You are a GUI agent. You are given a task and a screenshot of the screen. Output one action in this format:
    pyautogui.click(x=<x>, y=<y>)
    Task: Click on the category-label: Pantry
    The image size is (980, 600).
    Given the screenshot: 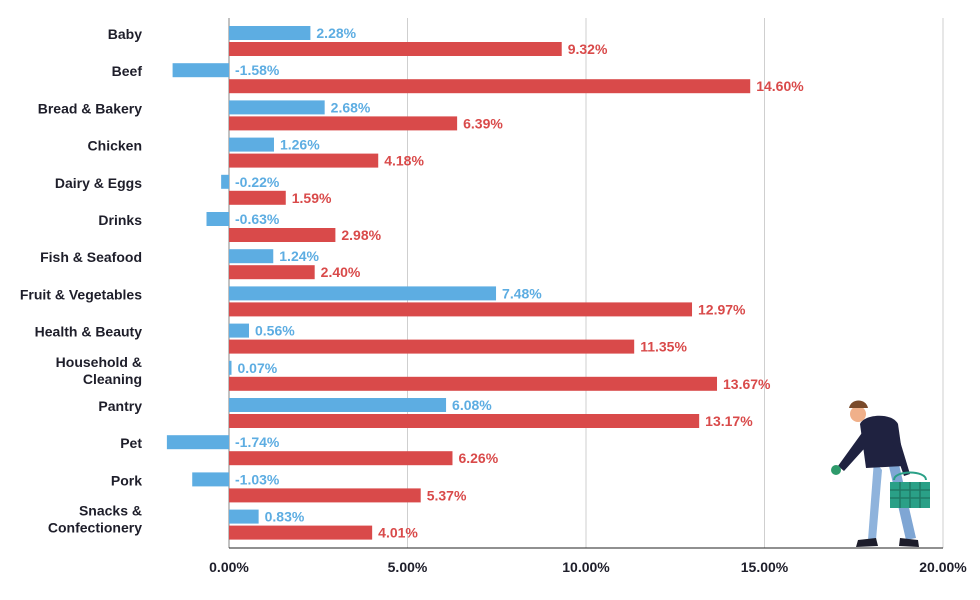 What is the action you would take?
    pyautogui.click(x=120, y=406)
    